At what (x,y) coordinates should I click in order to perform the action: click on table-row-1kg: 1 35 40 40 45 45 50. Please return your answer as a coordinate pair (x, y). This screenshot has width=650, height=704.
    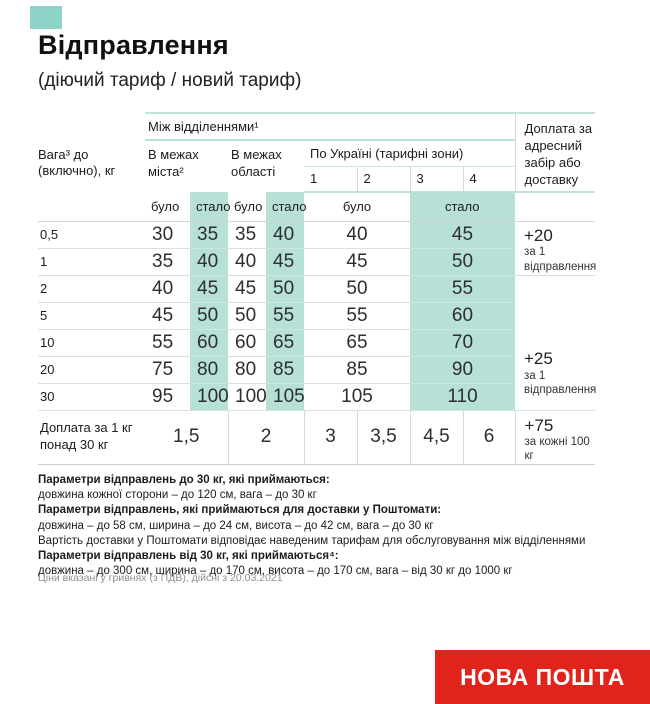
    Looking at the image, I should click on (316, 262).